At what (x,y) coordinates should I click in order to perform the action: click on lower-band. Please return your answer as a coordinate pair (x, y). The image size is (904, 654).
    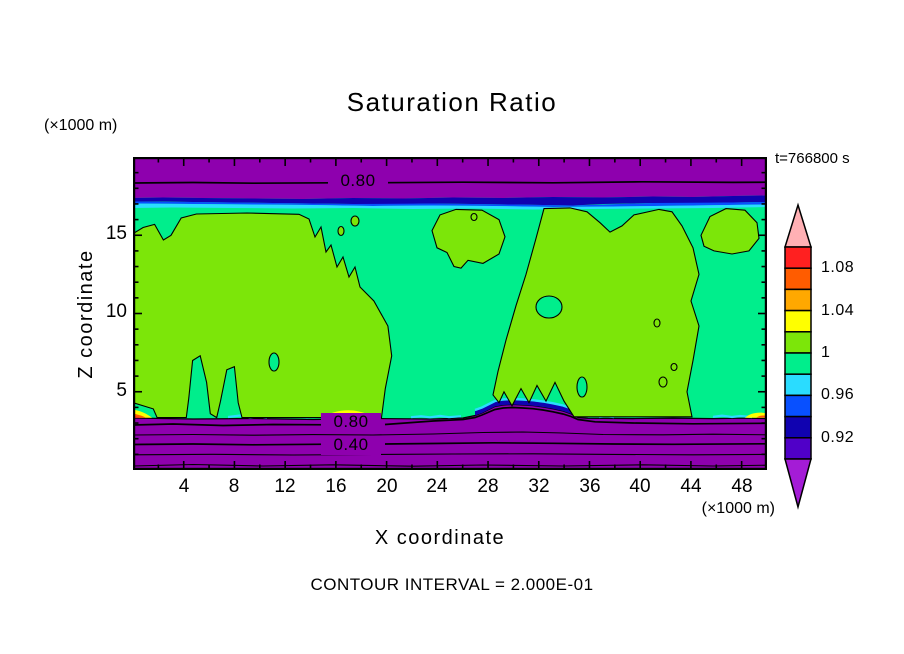
    Looking at the image, I should click on (450, 433).